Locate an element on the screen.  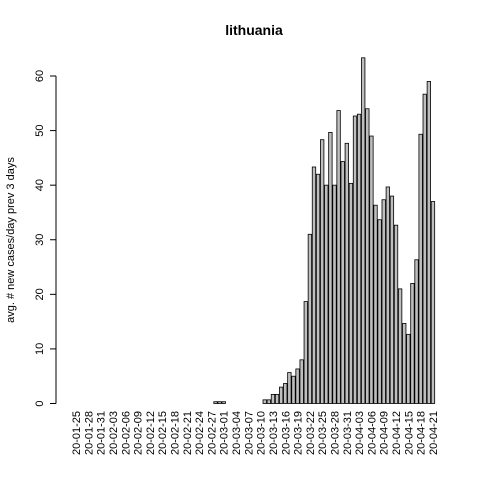
y-tick-label: 0 is located at coordinates (40, 403).